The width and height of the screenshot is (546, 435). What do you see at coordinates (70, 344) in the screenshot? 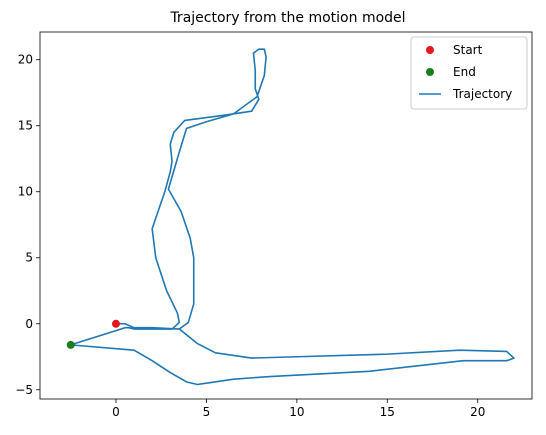
I see `end-point` at bounding box center [70, 344].